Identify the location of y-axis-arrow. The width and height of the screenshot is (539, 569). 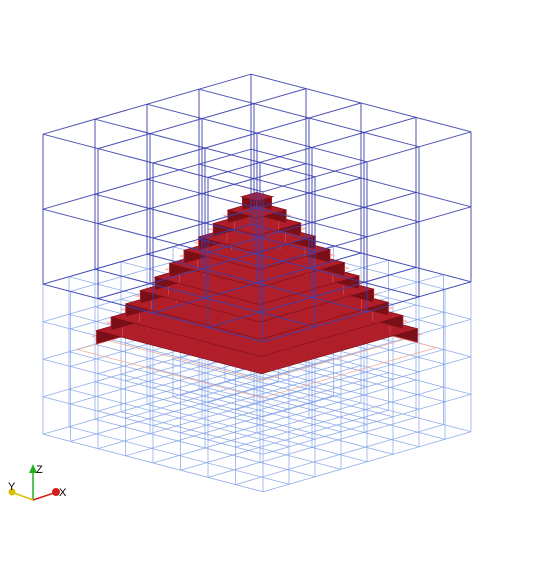
(12, 492).